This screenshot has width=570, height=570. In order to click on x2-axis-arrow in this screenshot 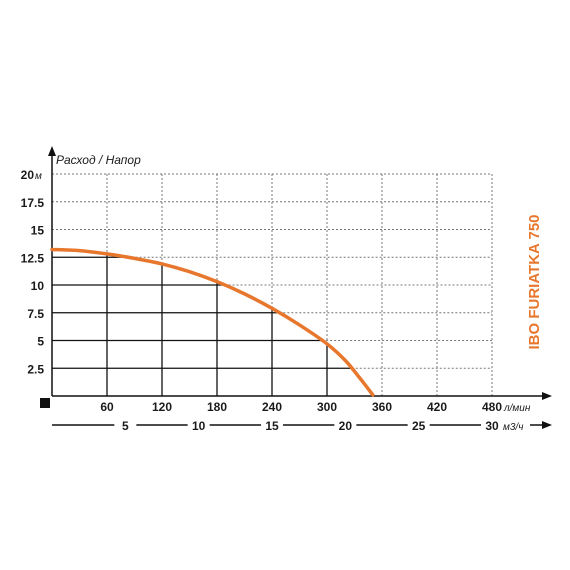, I will do `click(547, 425)`.